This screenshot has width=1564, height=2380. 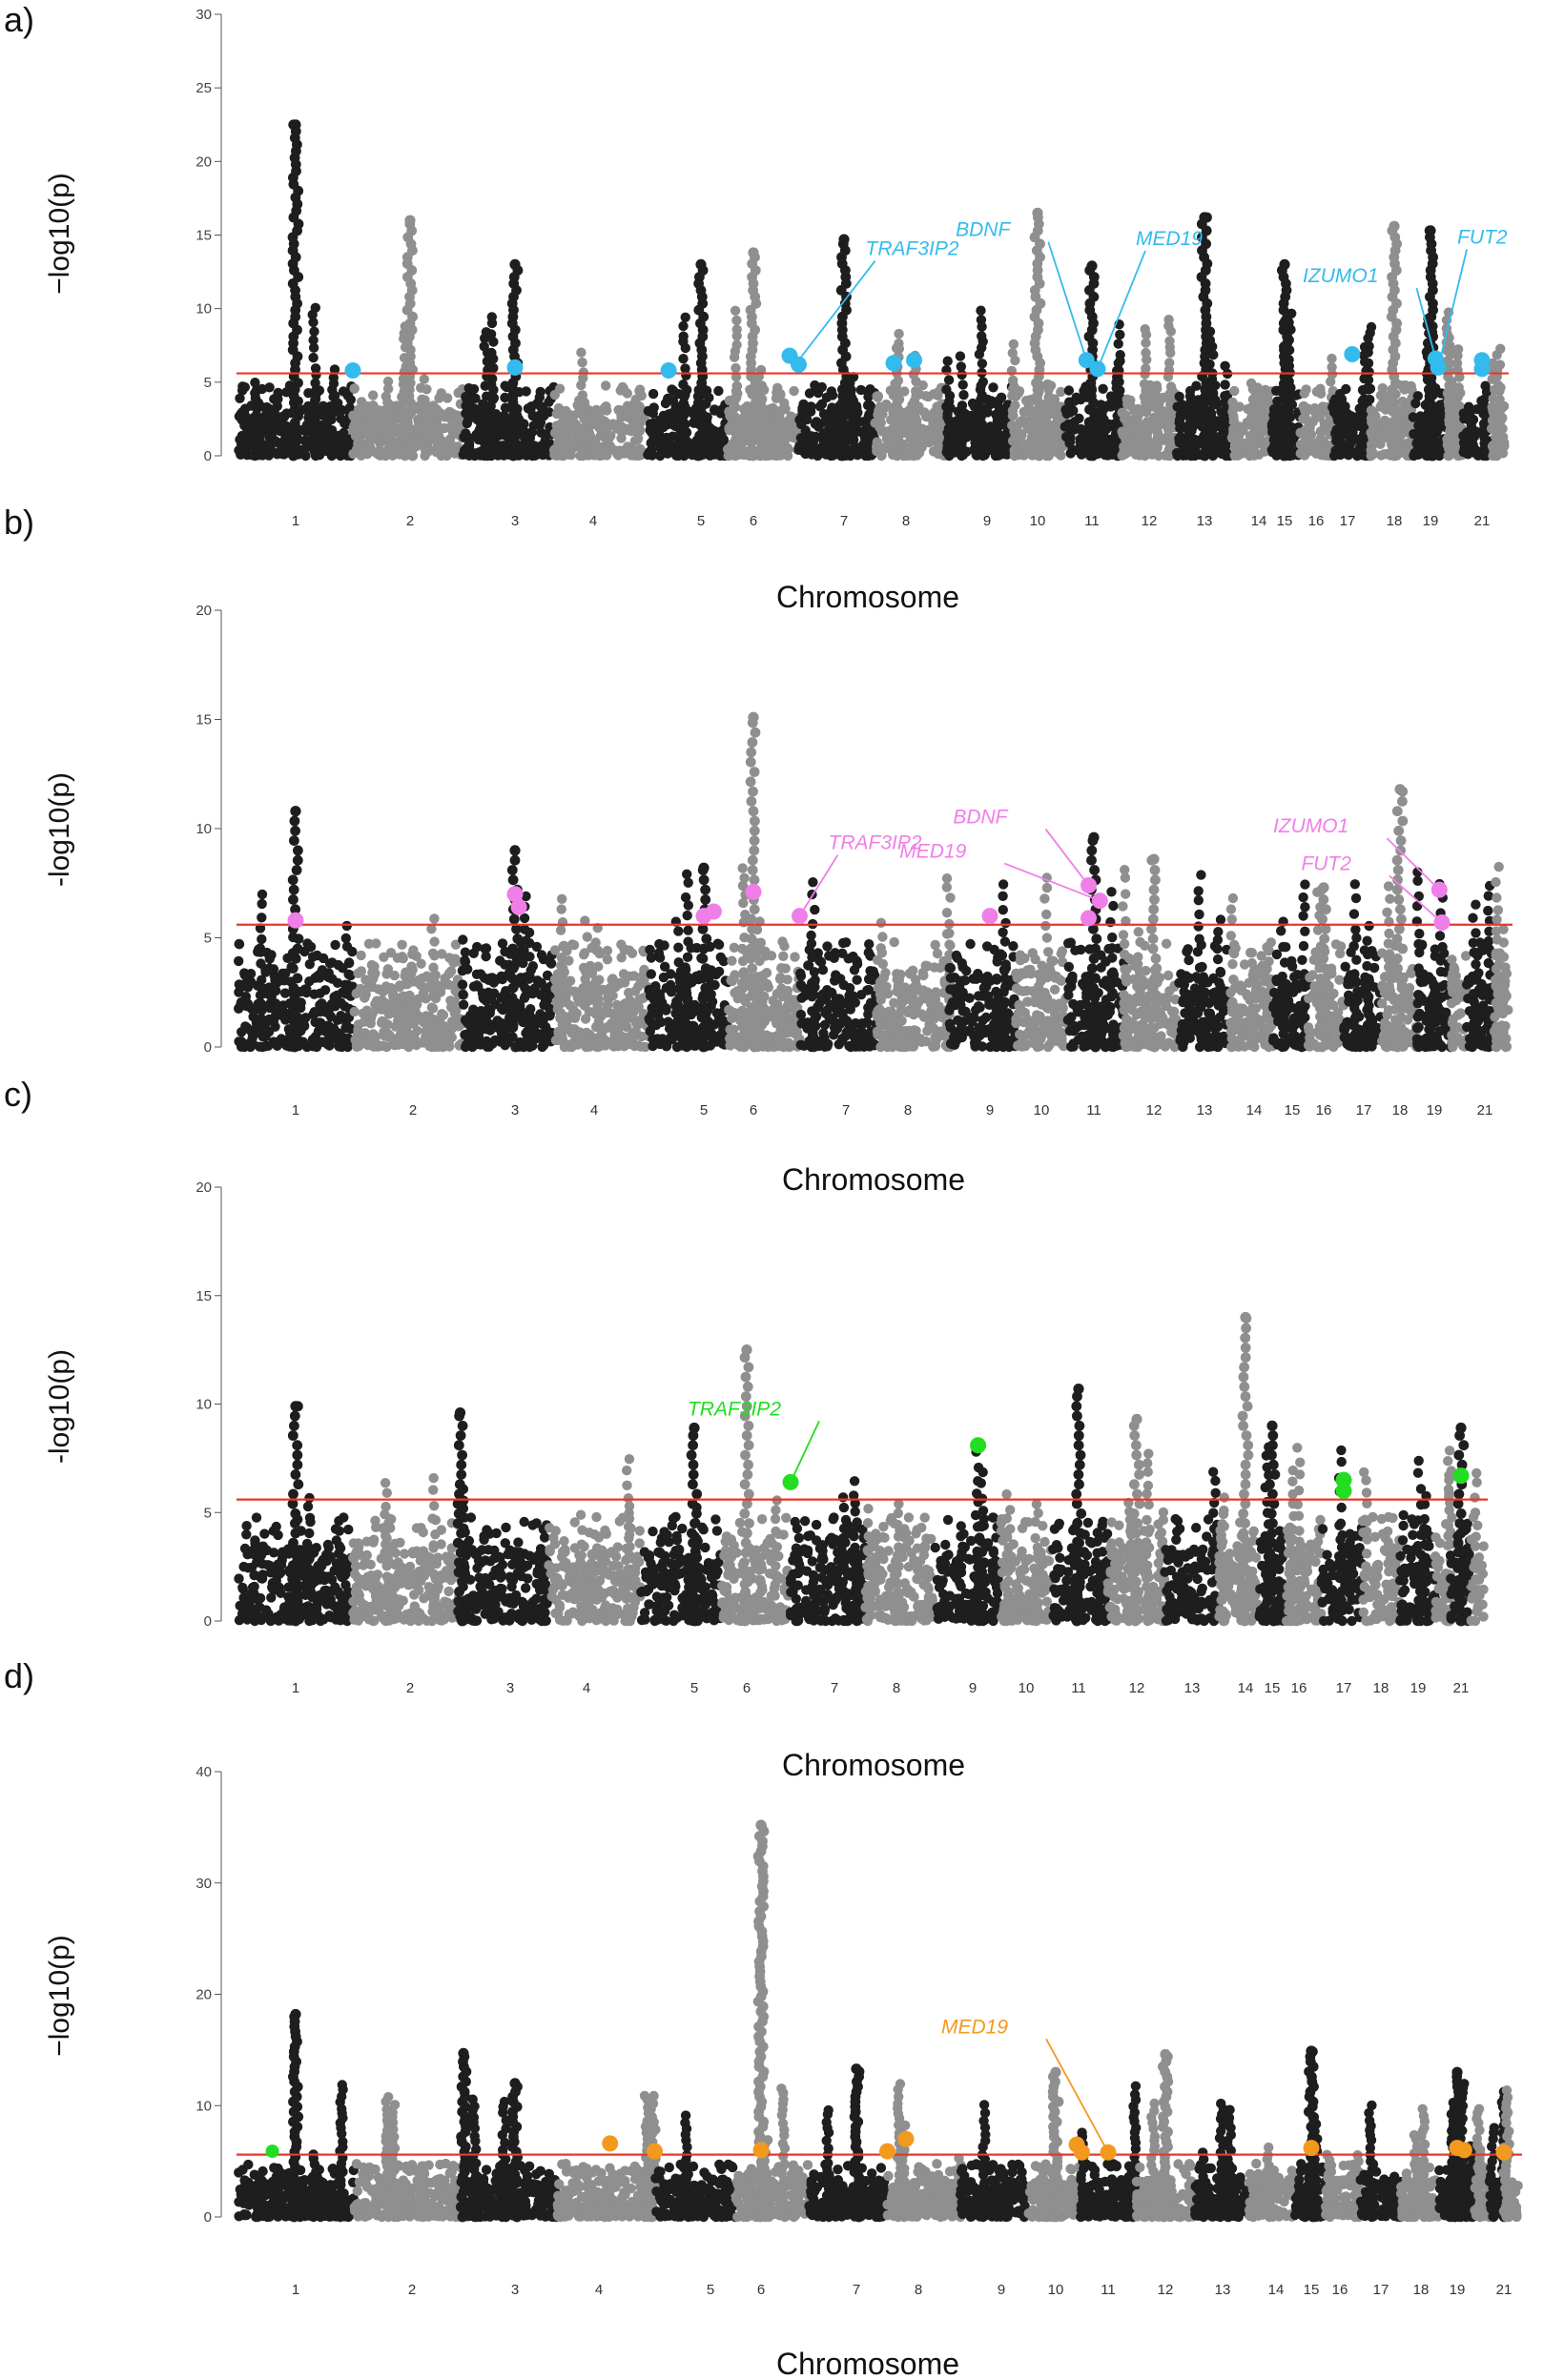 What do you see at coordinates (846, 1110) in the screenshot?
I see `chromosome-tick-label: 7` at bounding box center [846, 1110].